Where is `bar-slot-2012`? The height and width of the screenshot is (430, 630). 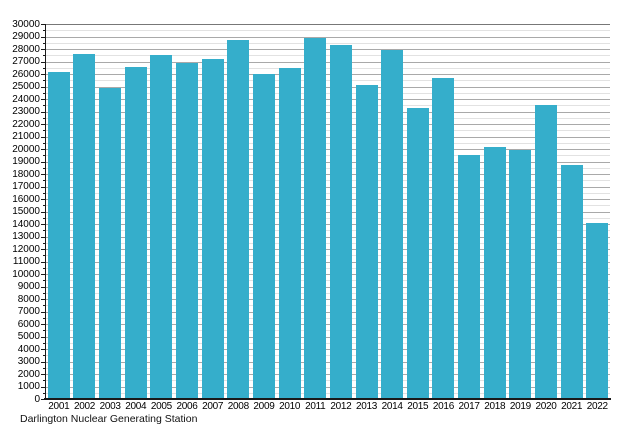
bar-slot-2012 is located at coordinates (341, 211).